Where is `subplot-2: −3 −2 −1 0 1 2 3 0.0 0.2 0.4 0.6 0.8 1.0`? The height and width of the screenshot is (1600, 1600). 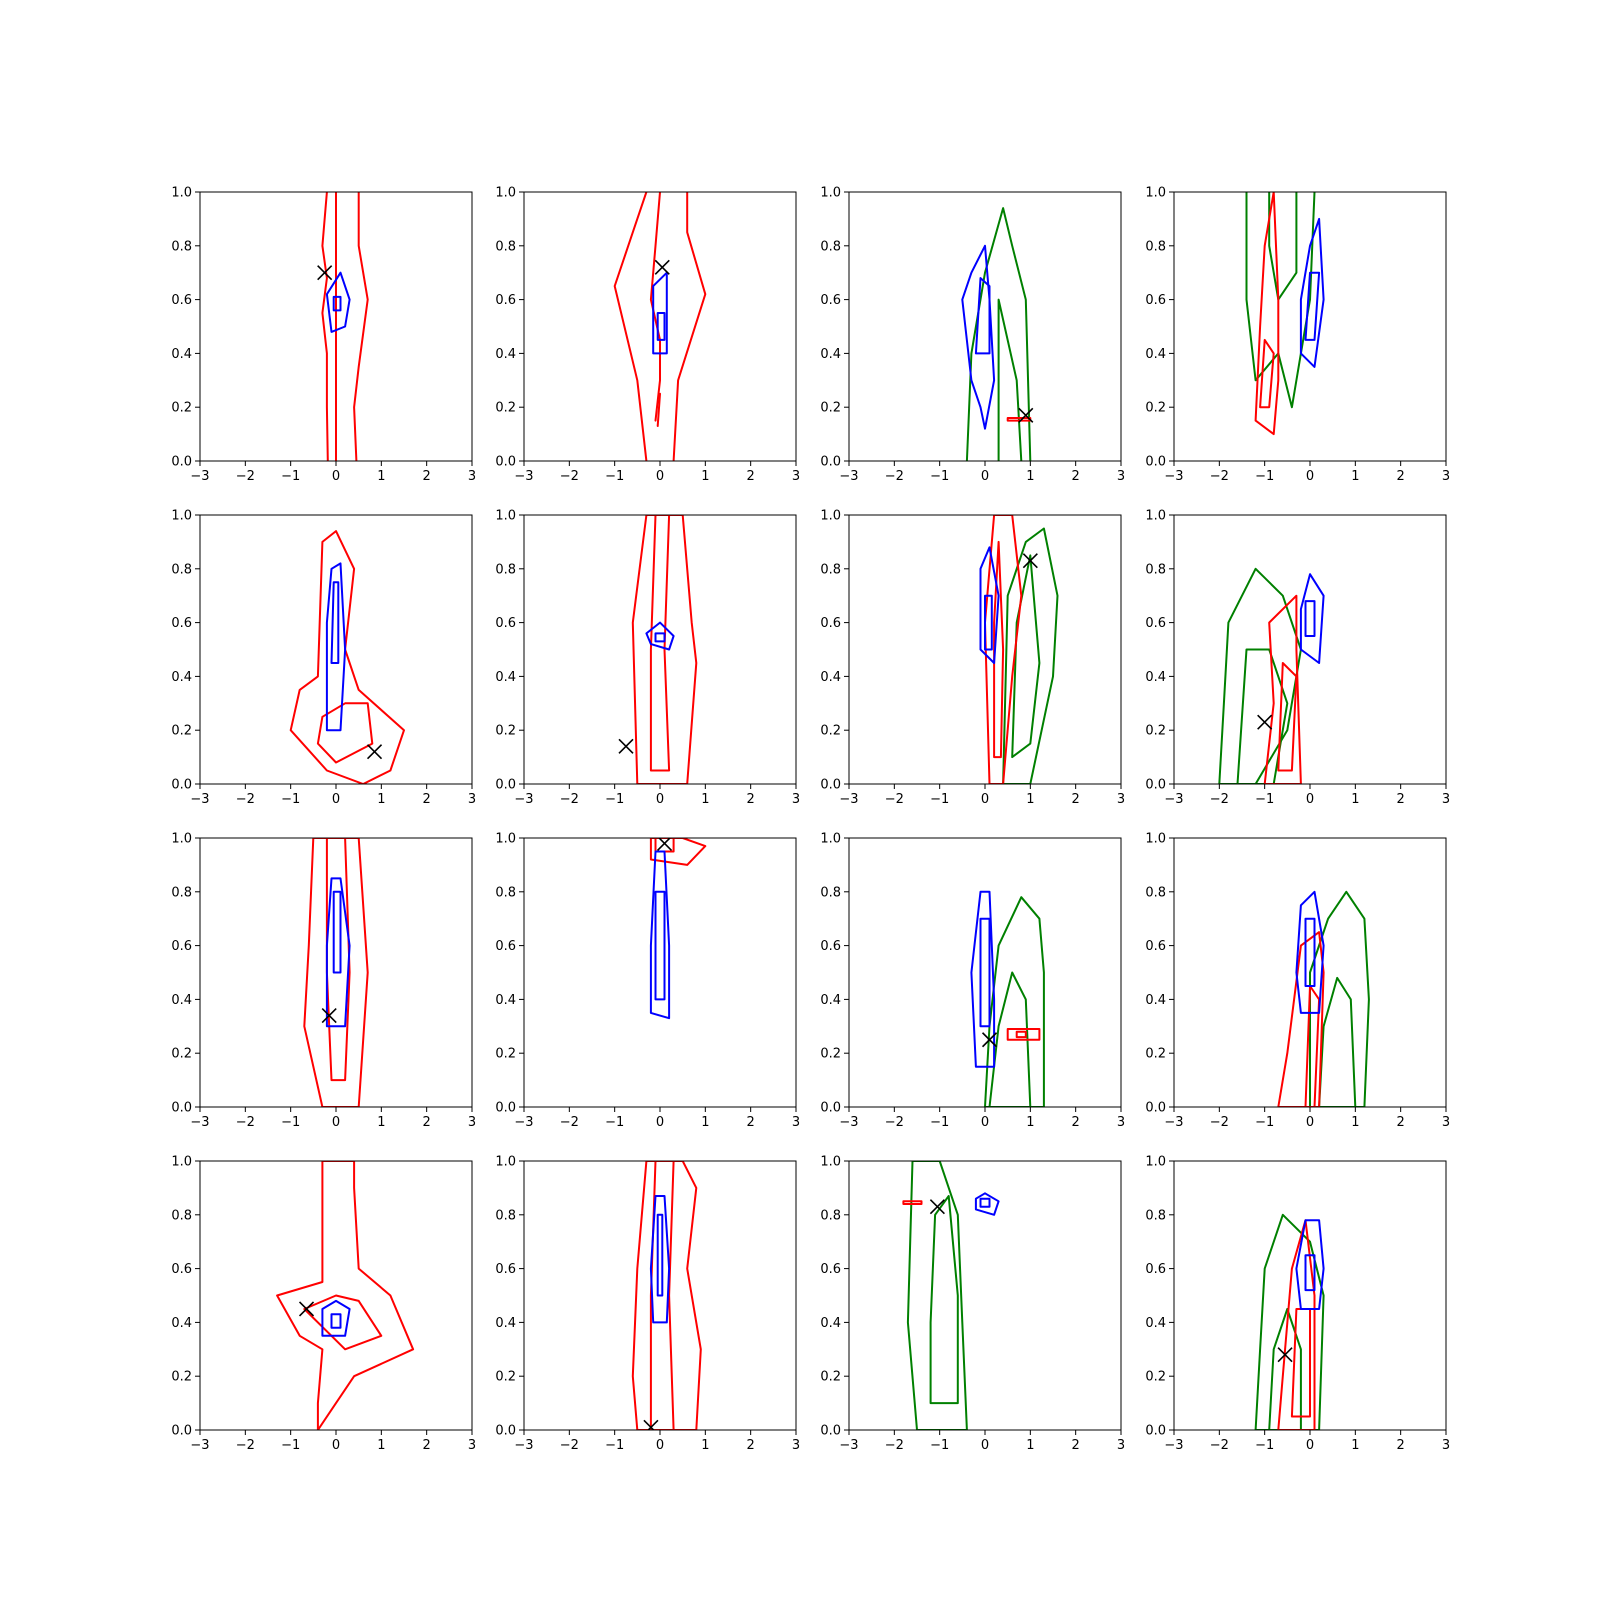
subplot-2: −3 −2 −1 0 1 2 3 0.0 0.2 0.4 0.6 0.8 1.0 is located at coordinates (647, 335).